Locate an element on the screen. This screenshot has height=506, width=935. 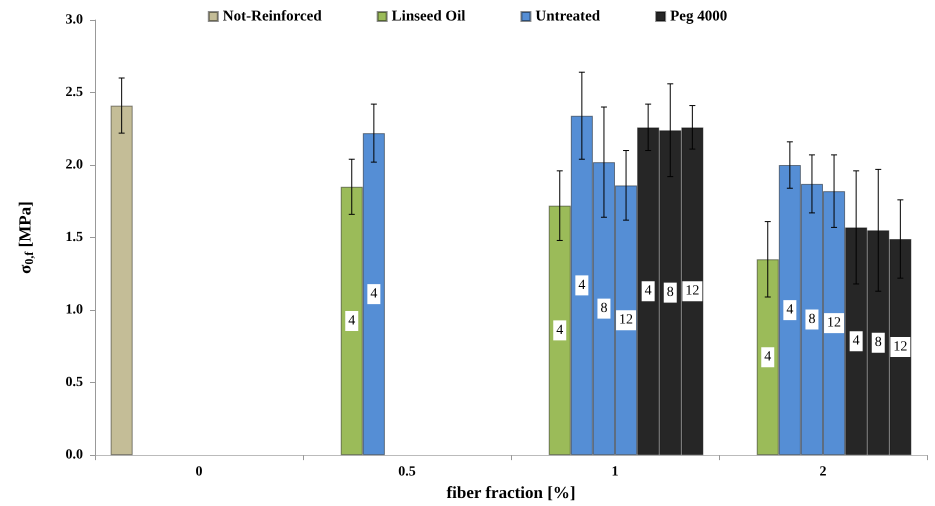
y-tick-label: 2.0 is located at coordinates (74, 165).